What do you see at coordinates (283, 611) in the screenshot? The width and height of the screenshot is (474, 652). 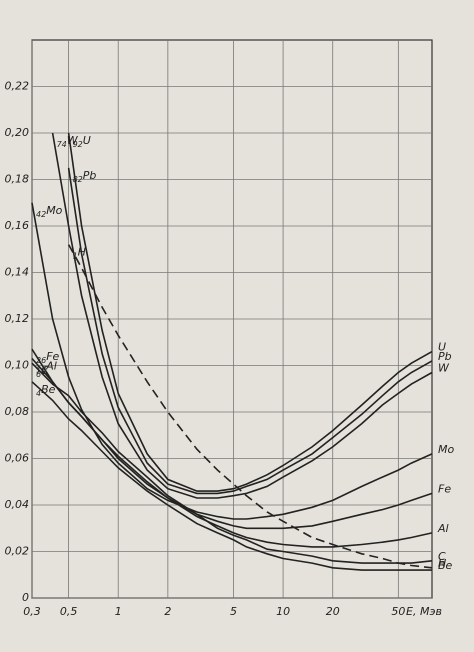 I see `x-tick-label: 10` at bounding box center [283, 611].